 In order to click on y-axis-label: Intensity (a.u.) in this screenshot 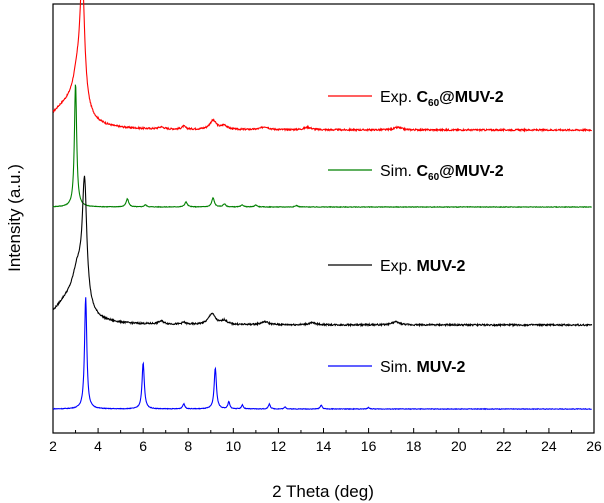, I will do `click(14, 218)`.